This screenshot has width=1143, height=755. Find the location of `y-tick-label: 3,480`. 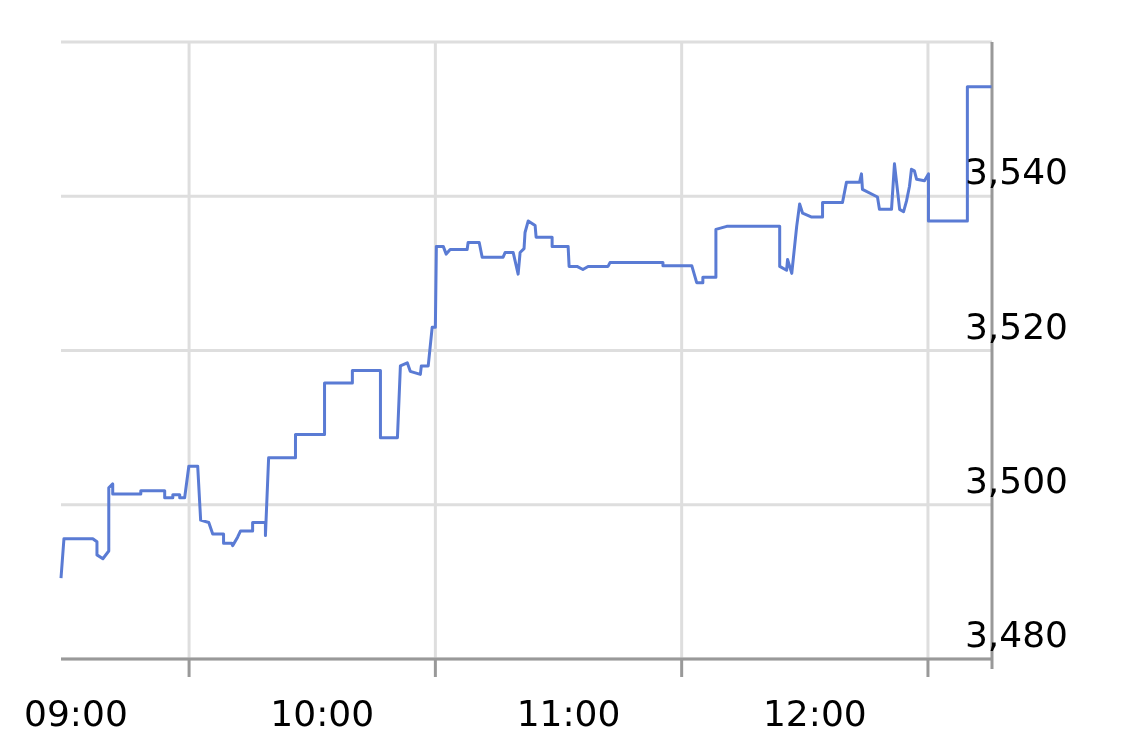

y-tick-label: 3,480 is located at coordinates (1016, 634).